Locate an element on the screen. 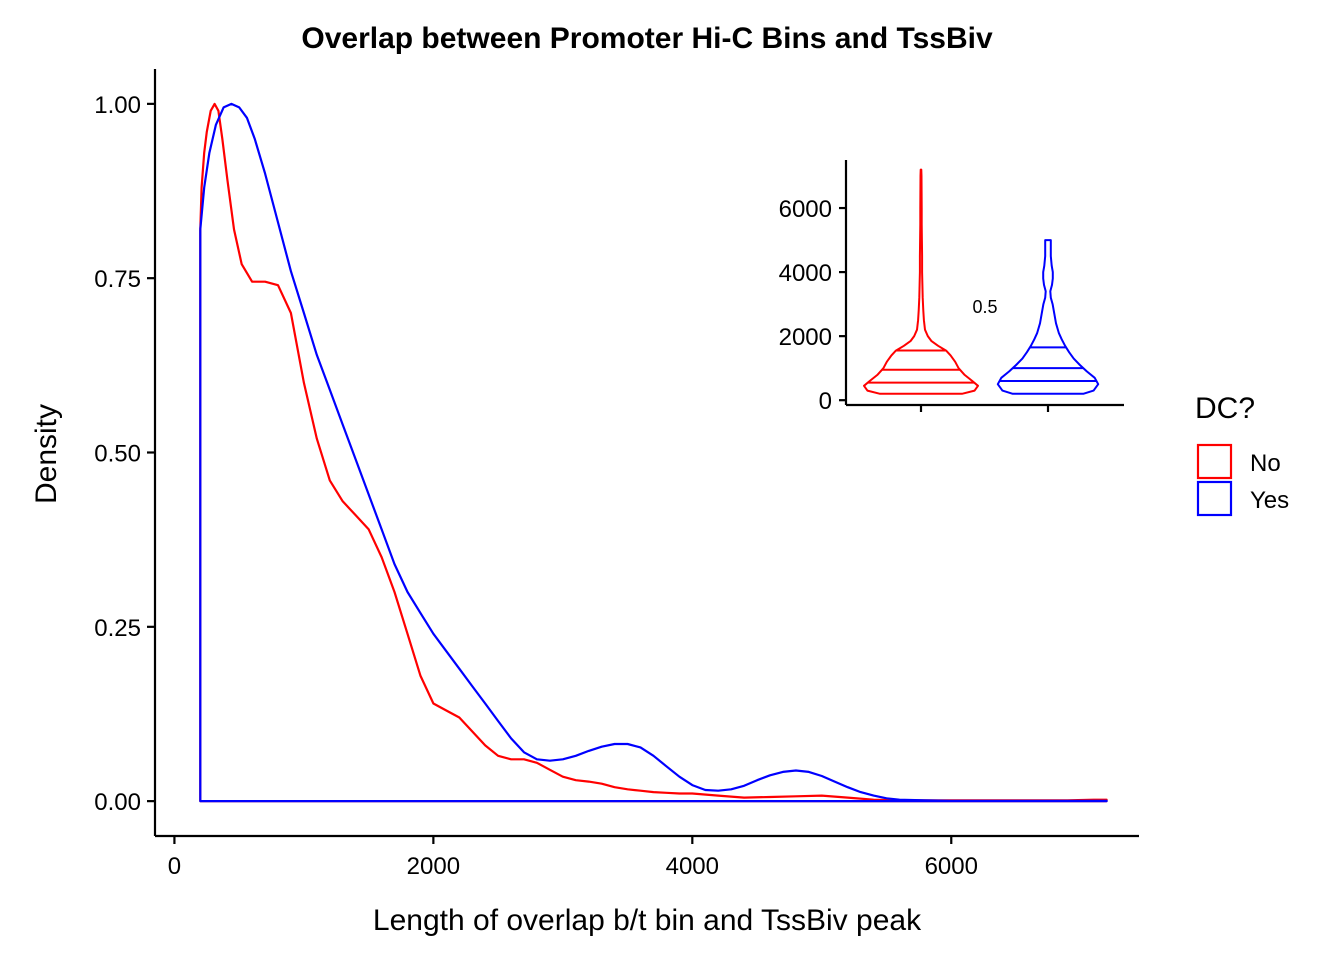 This screenshot has width=1344, height=965. x-axis-ticks: 0 2000 4000 6000 is located at coordinates (573, 858).